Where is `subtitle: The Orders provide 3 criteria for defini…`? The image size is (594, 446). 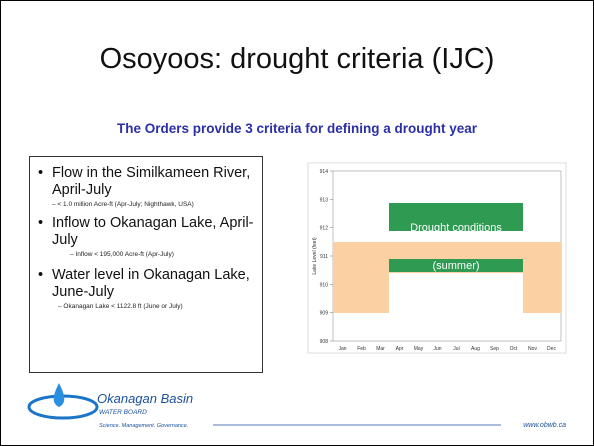
subtitle: The Orders provide 3 criteria for defini… is located at coordinates (297, 128).